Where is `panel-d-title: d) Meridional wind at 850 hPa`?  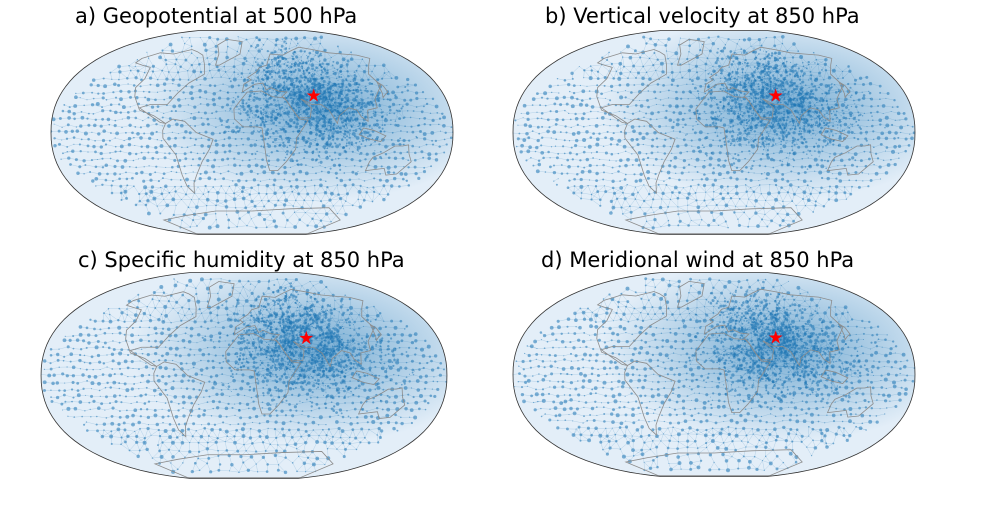 panel-d-title: d) Meridional wind at 850 hPa is located at coordinates (698, 260).